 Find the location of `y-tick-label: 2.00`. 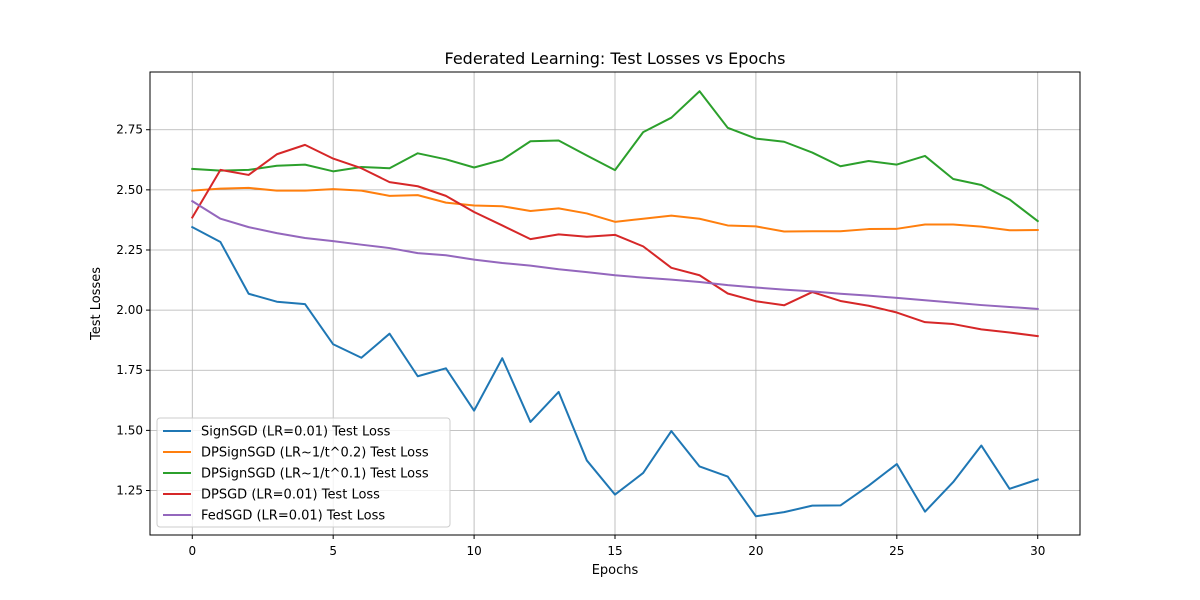

y-tick-label: 2.00 is located at coordinates (129, 310).